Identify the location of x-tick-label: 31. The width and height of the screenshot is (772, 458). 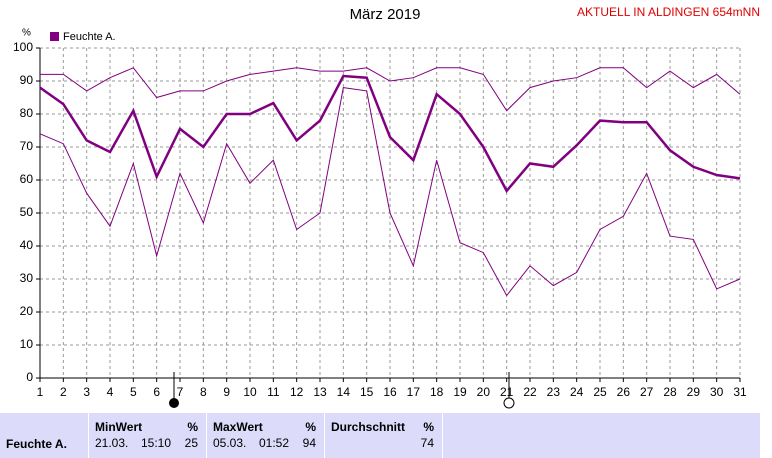
(740, 392).